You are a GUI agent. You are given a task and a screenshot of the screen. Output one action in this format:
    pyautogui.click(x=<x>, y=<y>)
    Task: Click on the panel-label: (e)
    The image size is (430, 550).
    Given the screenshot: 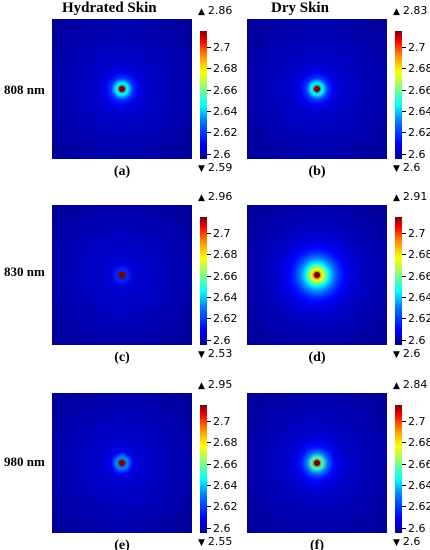 What is the action you would take?
    pyautogui.click(x=122, y=544)
    